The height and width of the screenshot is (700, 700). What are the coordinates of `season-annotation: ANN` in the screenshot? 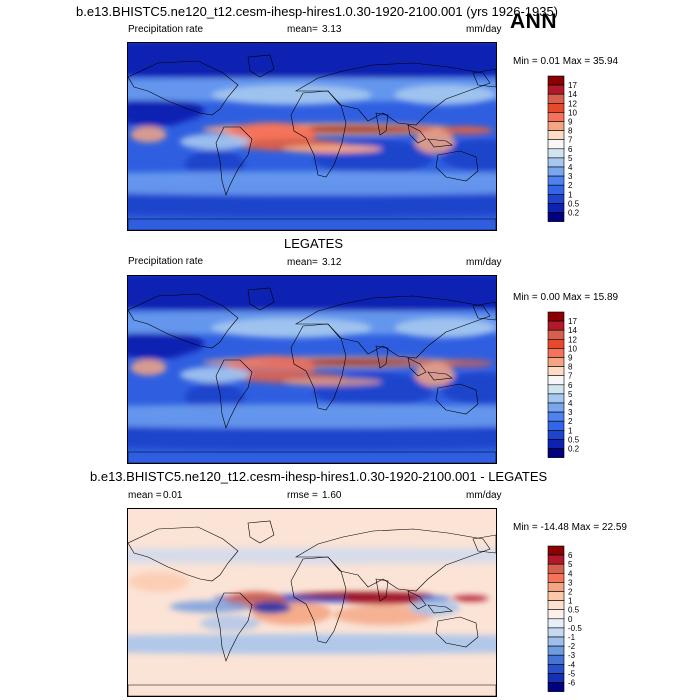 It's located at (533, 21).